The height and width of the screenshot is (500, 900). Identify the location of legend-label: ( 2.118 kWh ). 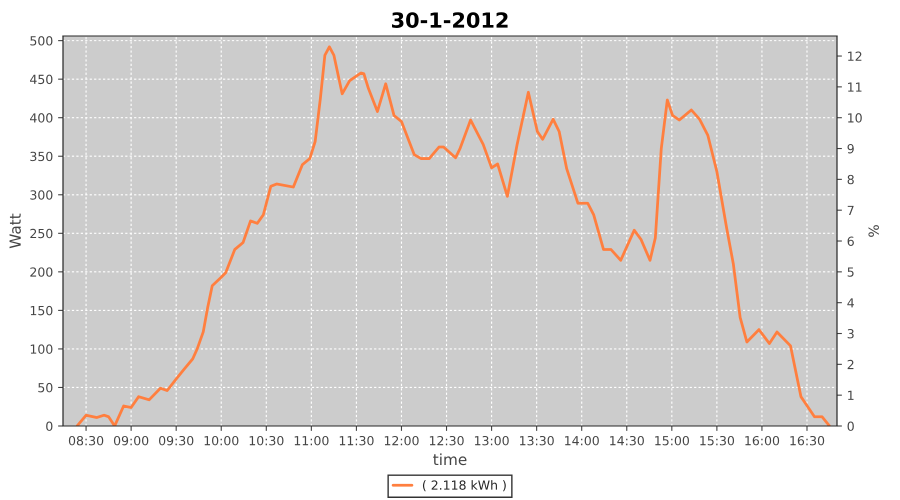
(464, 486).